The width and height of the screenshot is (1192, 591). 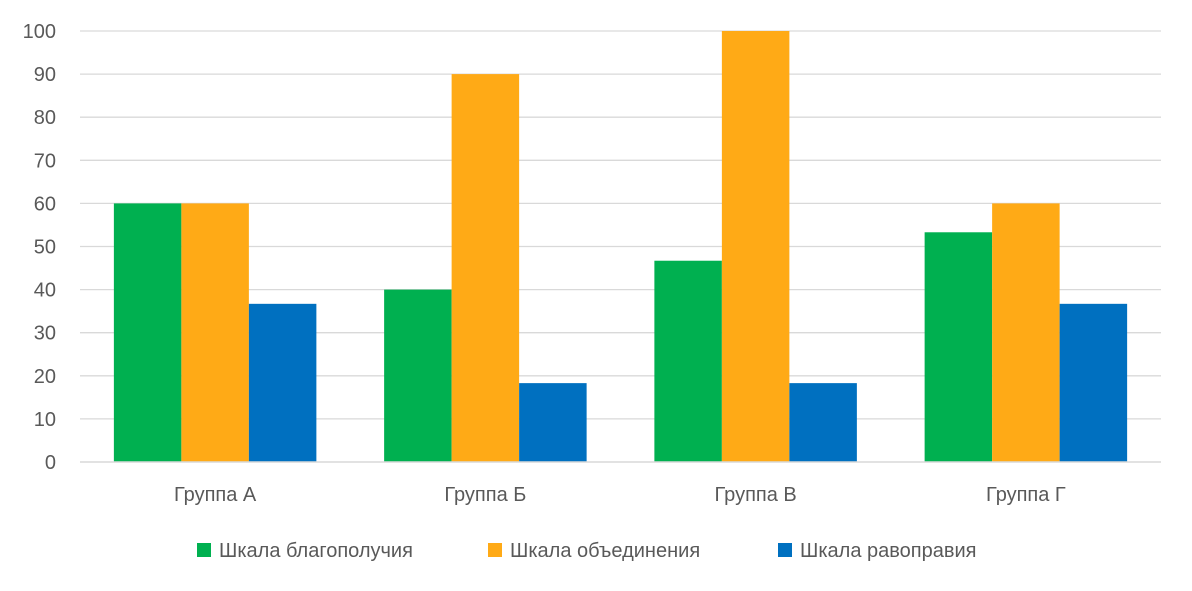 What do you see at coordinates (215, 495) in the screenshot?
I see `x-category-label: Группа А` at bounding box center [215, 495].